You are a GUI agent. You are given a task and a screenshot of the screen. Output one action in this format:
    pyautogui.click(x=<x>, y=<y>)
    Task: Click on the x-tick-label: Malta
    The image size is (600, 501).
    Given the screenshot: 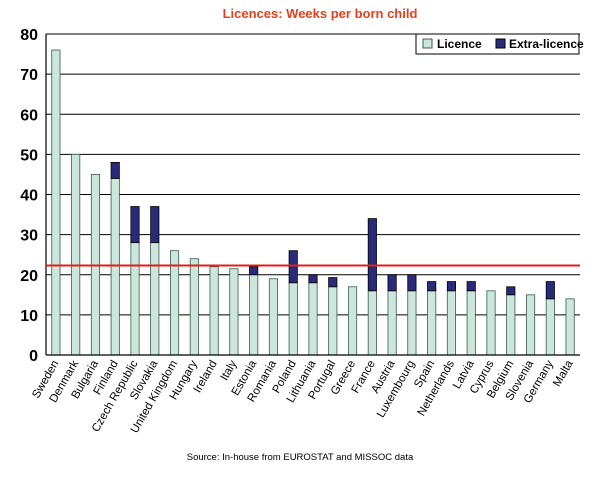 What is the action you would take?
    pyautogui.click(x=563, y=373)
    